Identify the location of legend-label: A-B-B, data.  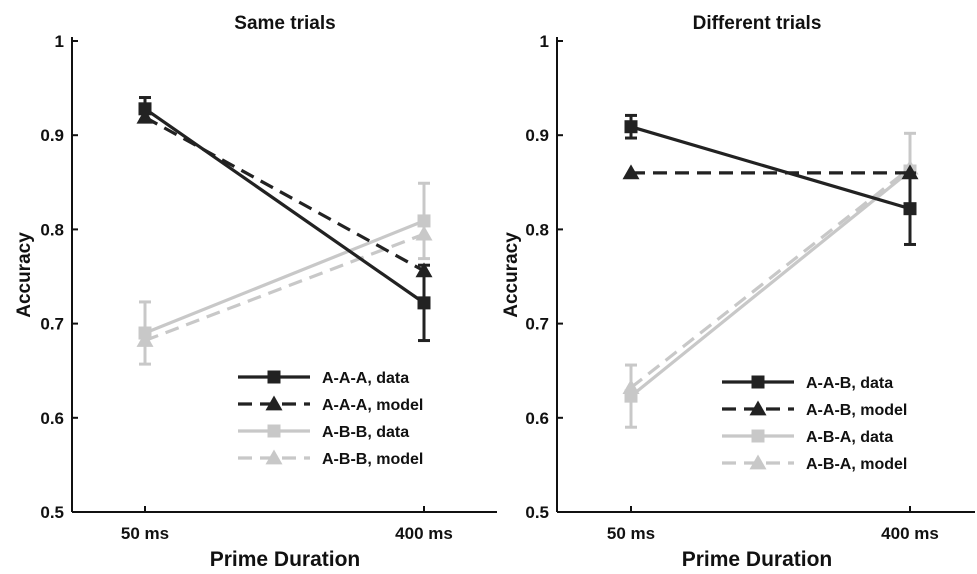
(365, 432).